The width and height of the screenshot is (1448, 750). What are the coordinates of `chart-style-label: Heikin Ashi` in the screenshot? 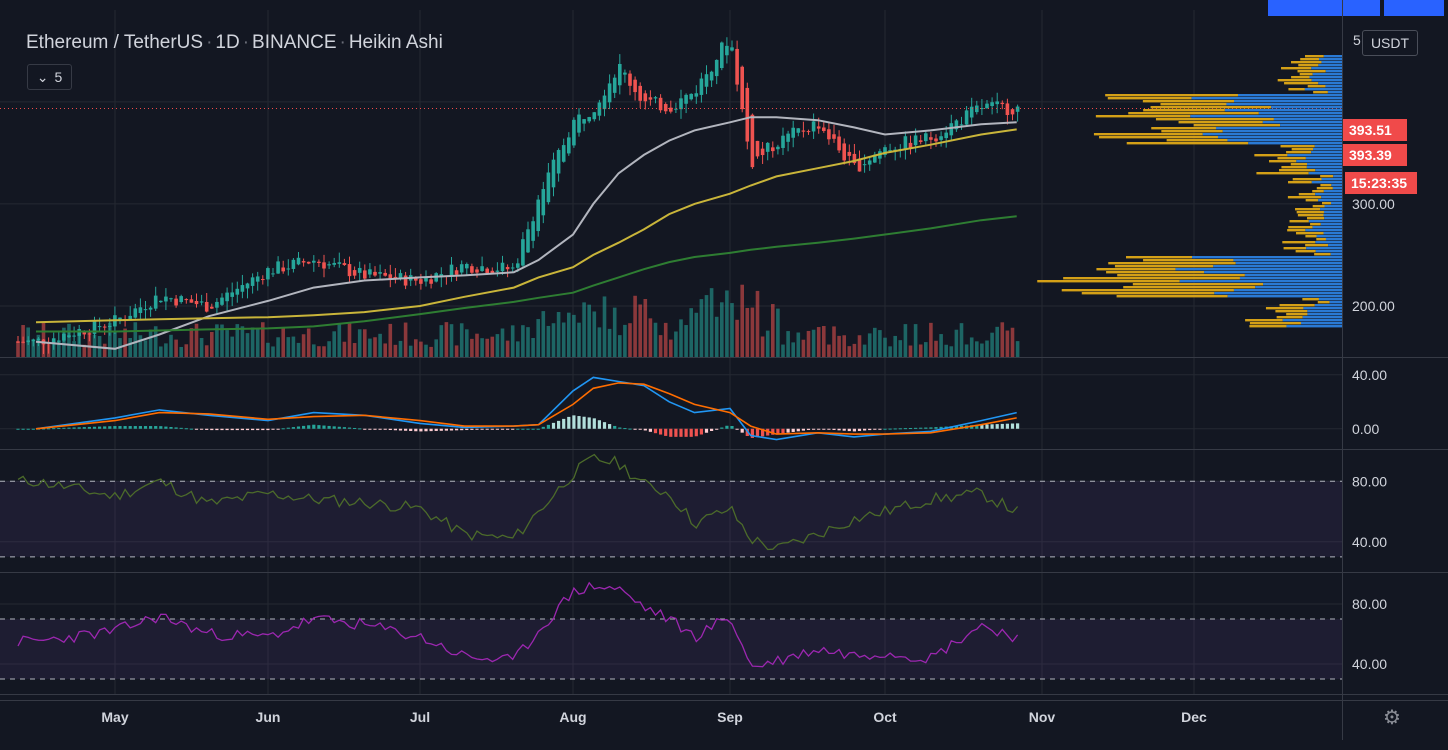 It's located at (395, 42).